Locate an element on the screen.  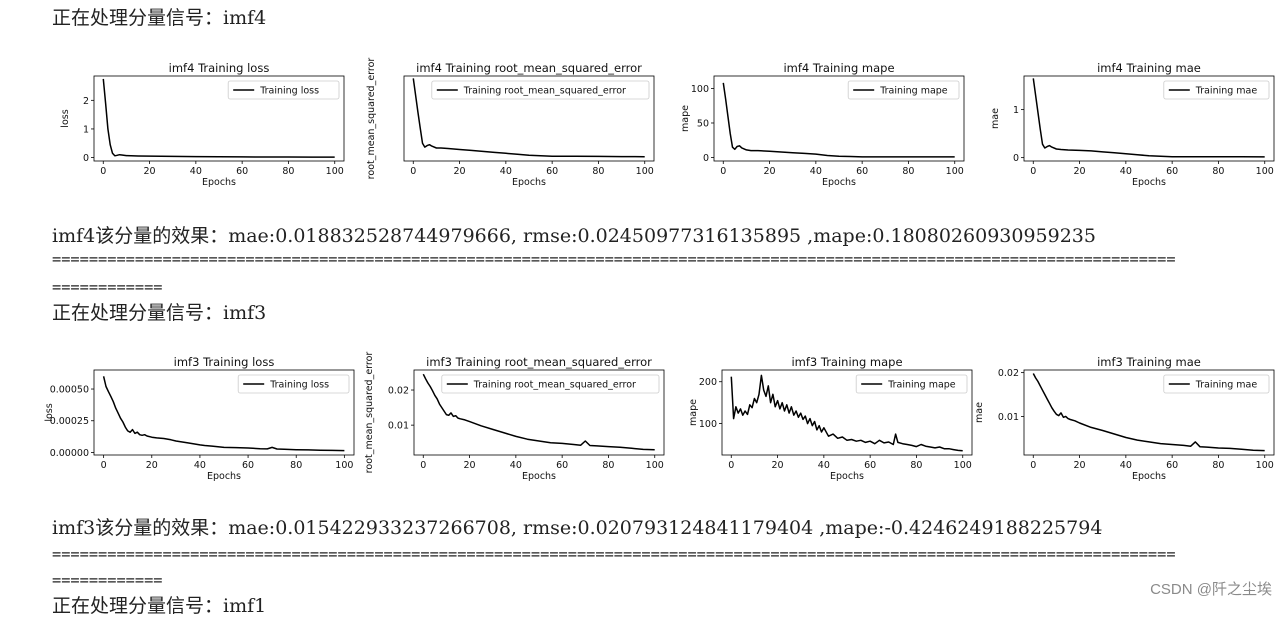
y-tick-label: 100 is located at coordinates (708, 424).